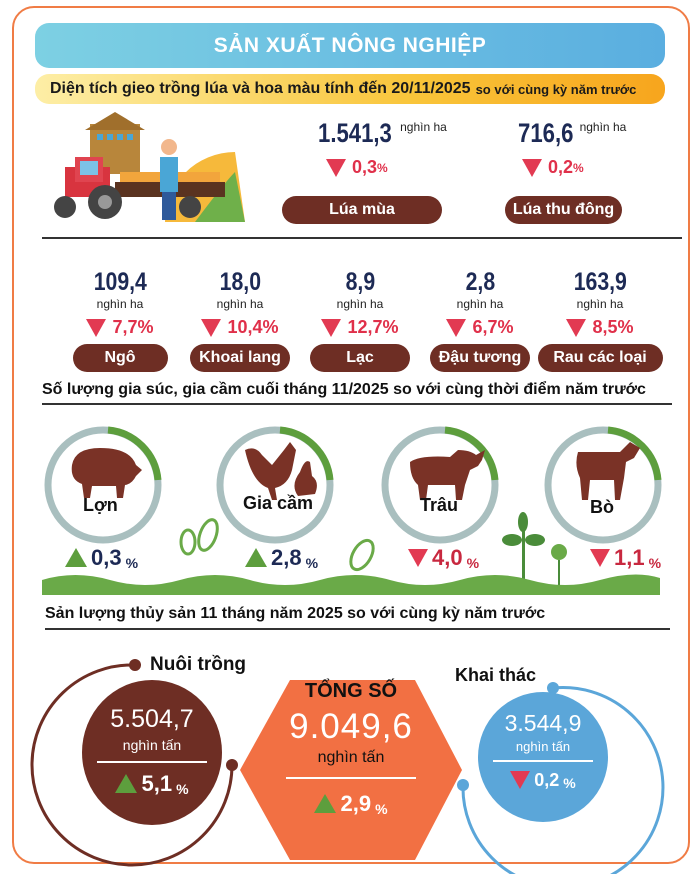 The image size is (700, 874). I want to click on crop-label: Rau các loại, so click(600, 358).